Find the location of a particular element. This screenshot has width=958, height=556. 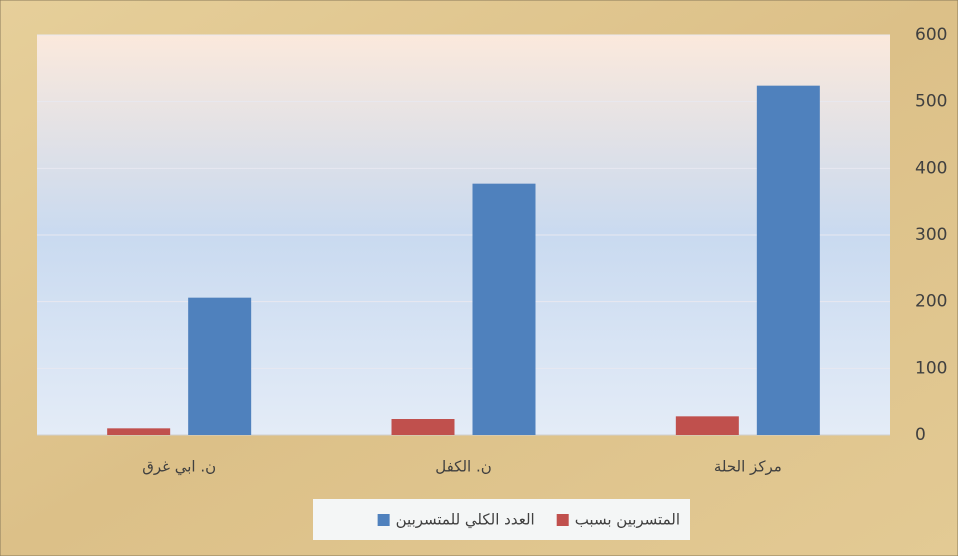

y-tick-label: 300 is located at coordinates (931, 235).